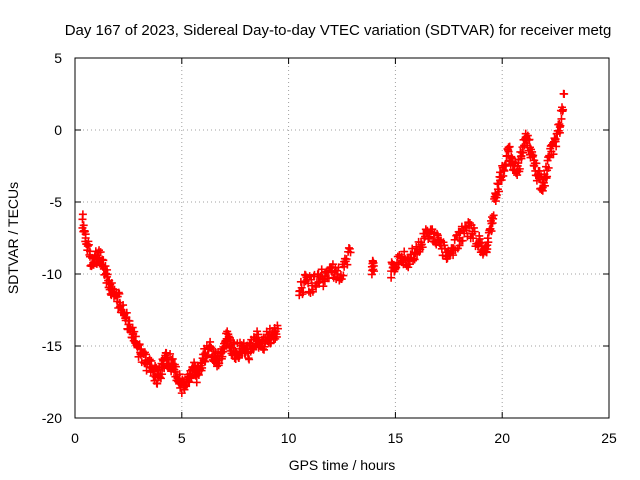 The image size is (640, 480). Describe the element at coordinates (52, 238) in the screenshot. I see `y-tick-labels: 5 0 -5 -10 -15 -20` at that location.